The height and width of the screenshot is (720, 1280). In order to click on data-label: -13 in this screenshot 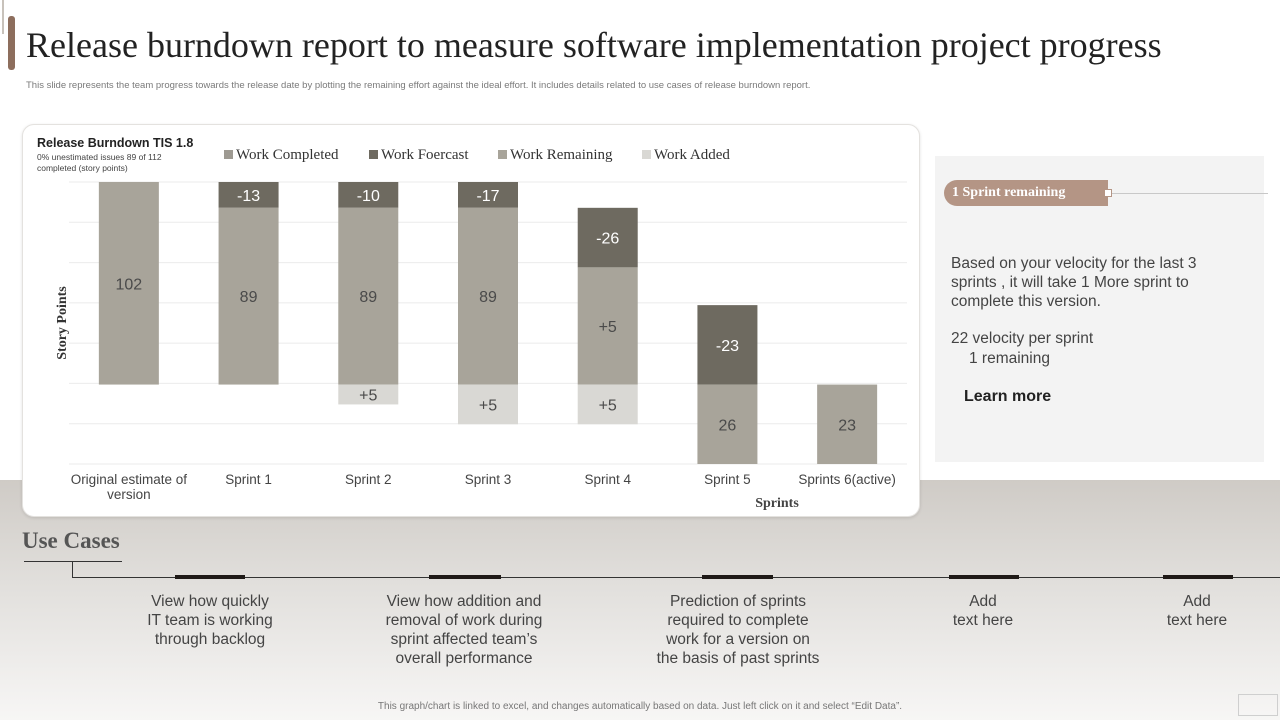, I will do `click(248, 196)`.